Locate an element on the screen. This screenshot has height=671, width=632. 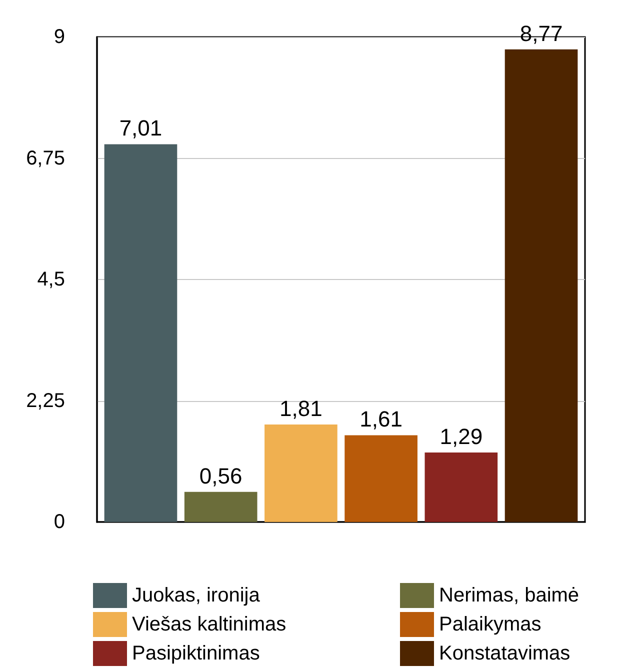
y-tick-label: 9 is located at coordinates (59, 37).